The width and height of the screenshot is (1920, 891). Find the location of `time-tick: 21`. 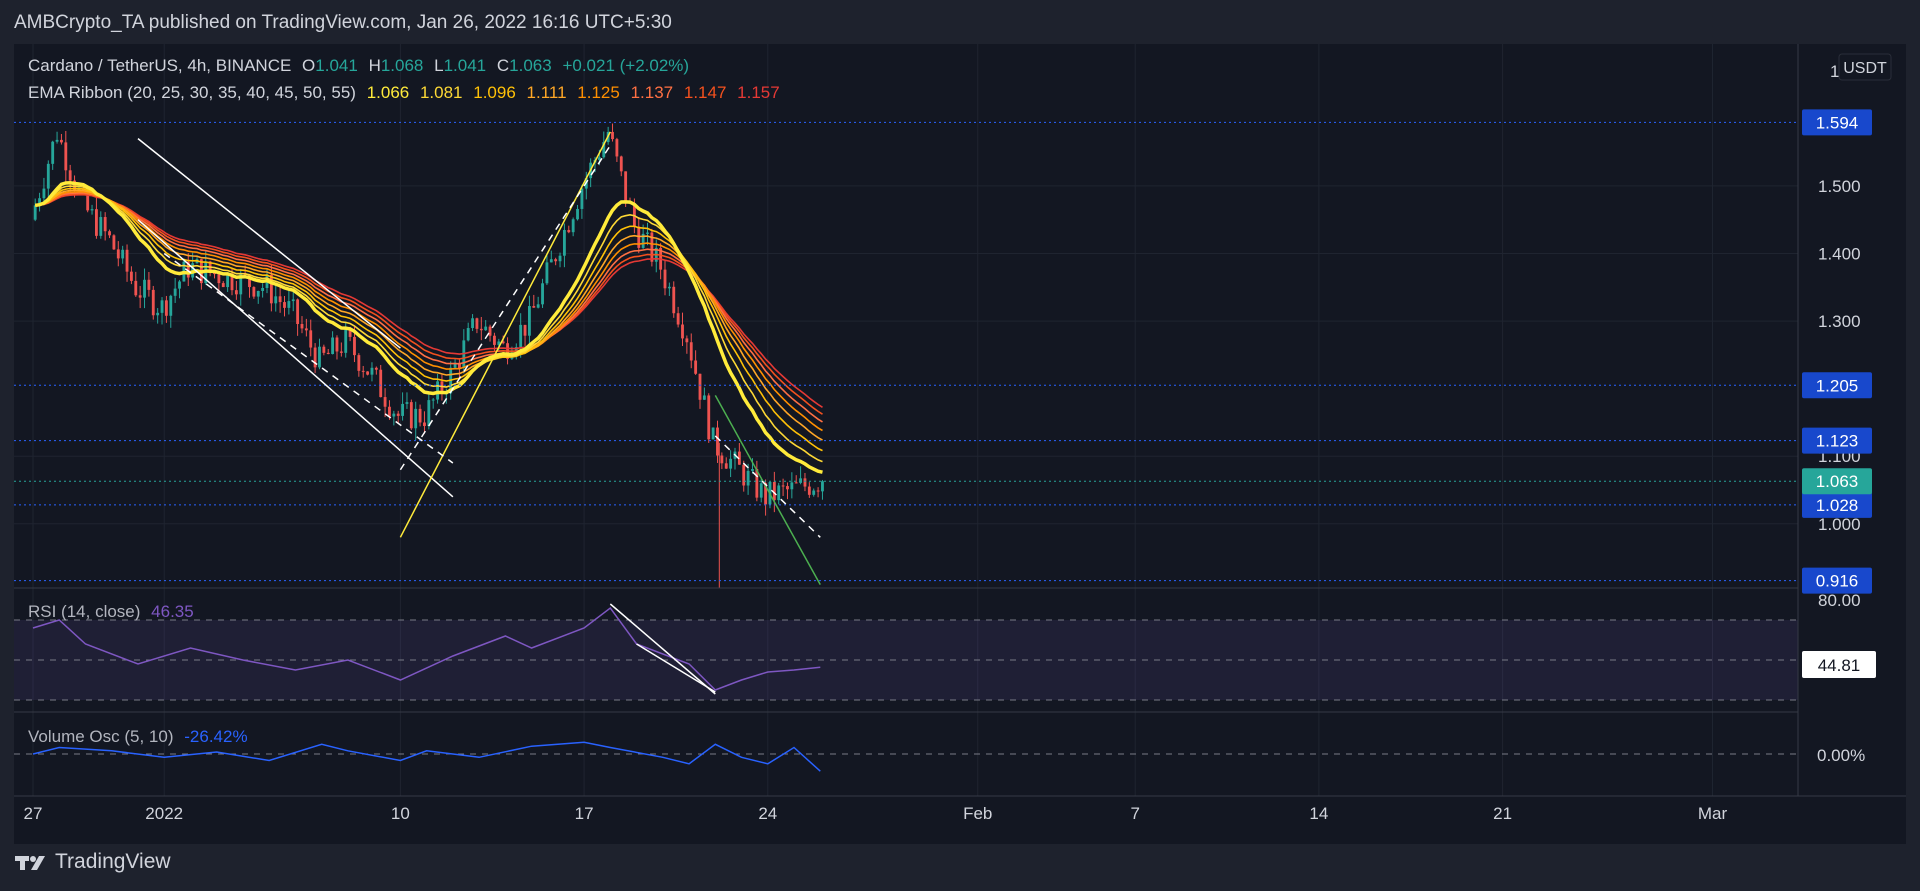

time-tick: 21 is located at coordinates (1502, 813).